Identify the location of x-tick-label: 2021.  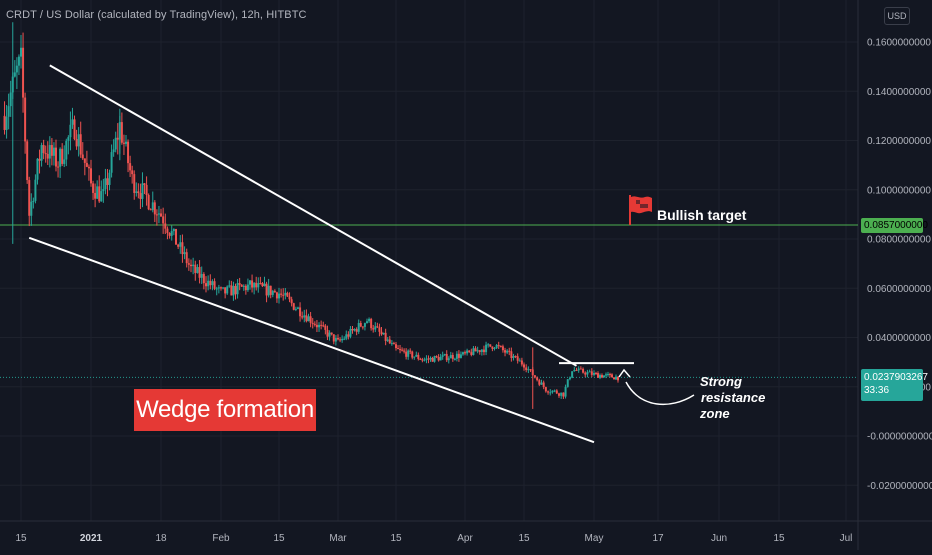
(91, 538).